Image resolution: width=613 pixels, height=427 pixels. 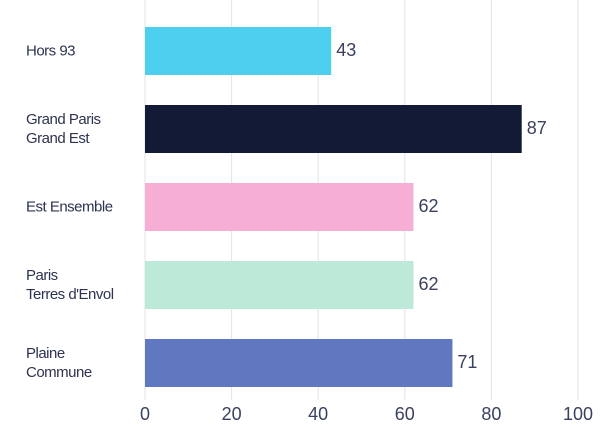 What do you see at coordinates (59, 363) in the screenshot?
I see `category-label: Plaine Commune` at bounding box center [59, 363].